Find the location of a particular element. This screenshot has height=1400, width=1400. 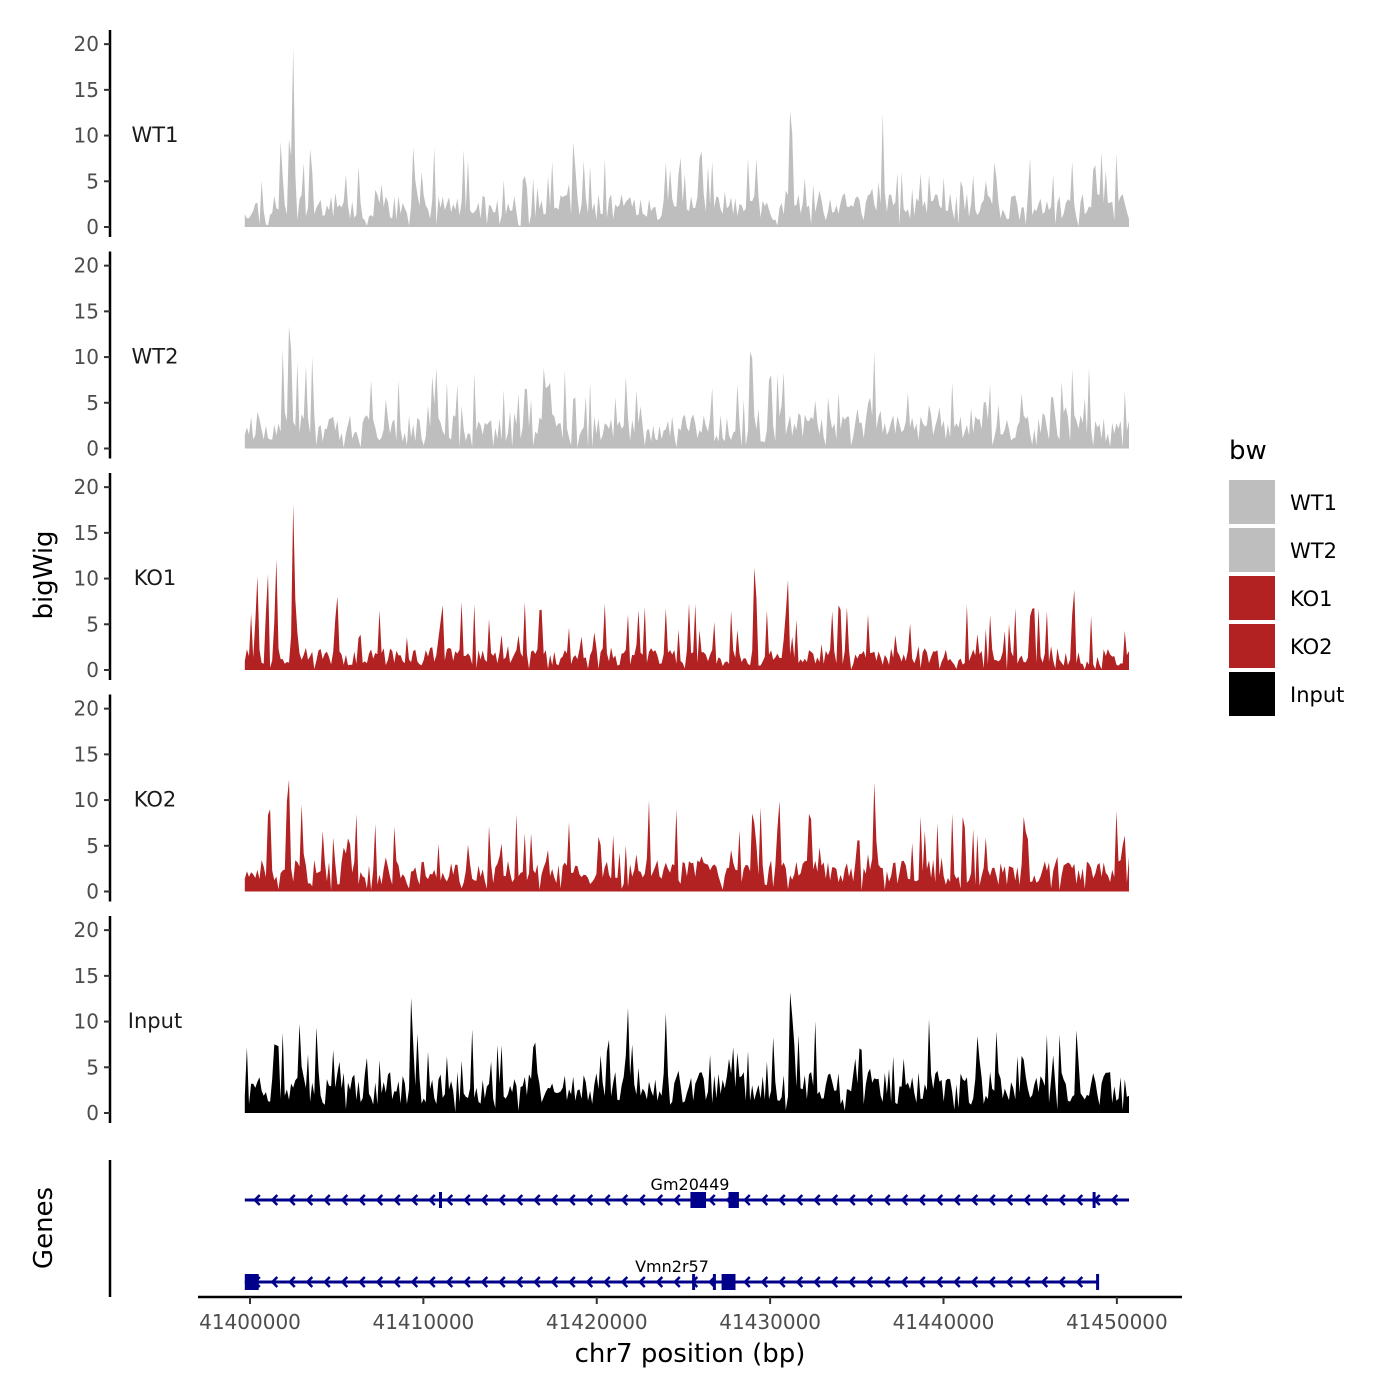

y-axis-title: bigWig is located at coordinates (44, 574).